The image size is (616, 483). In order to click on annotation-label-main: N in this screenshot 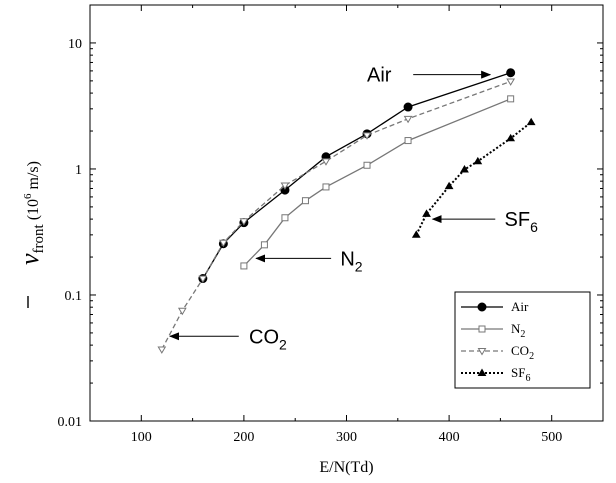, I will do `click(347, 259)`.